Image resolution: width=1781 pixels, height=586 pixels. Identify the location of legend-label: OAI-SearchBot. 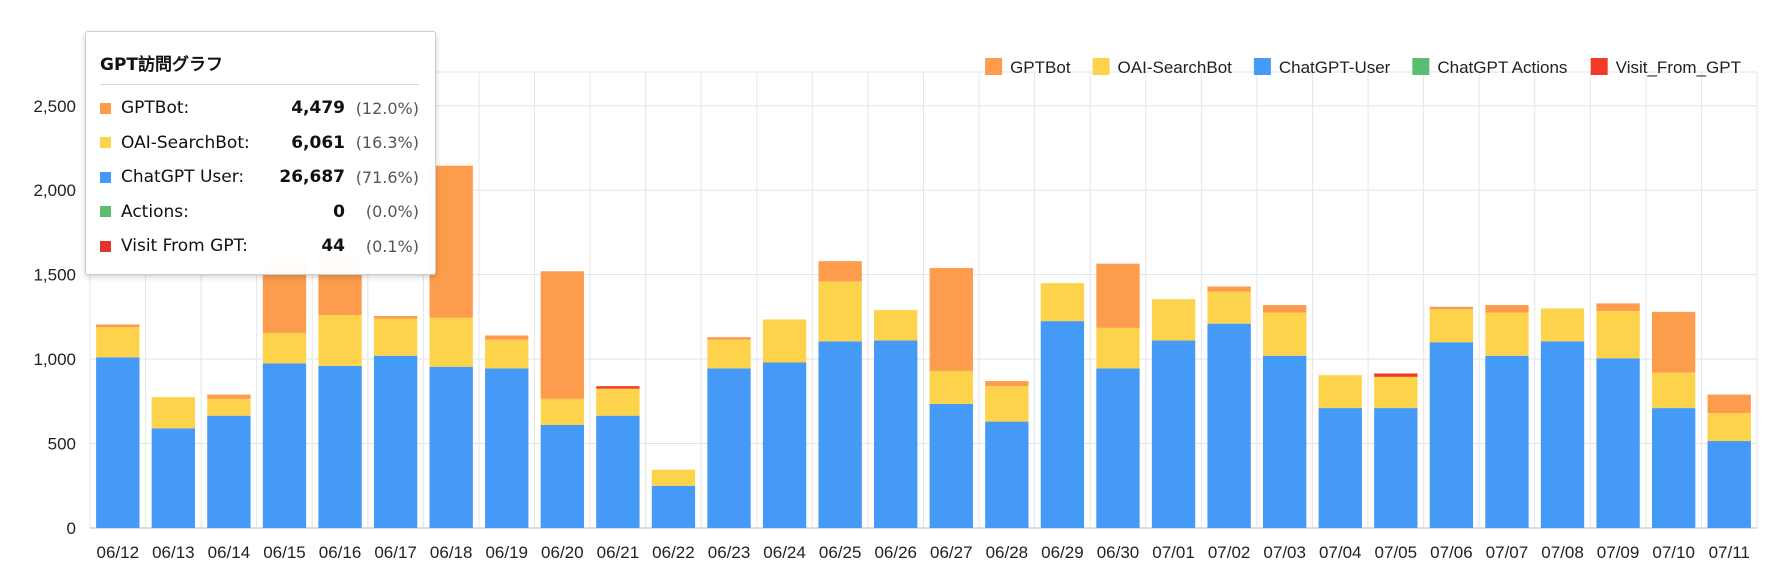
(1175, 67).